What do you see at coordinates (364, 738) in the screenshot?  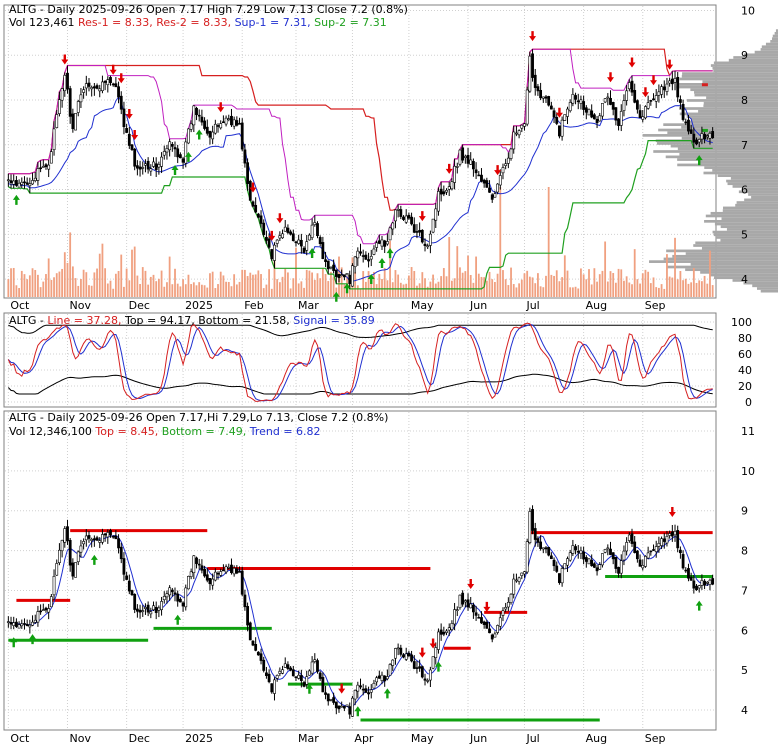 I see `trend-x-tick: Apr` at bounding box center [364, 738].